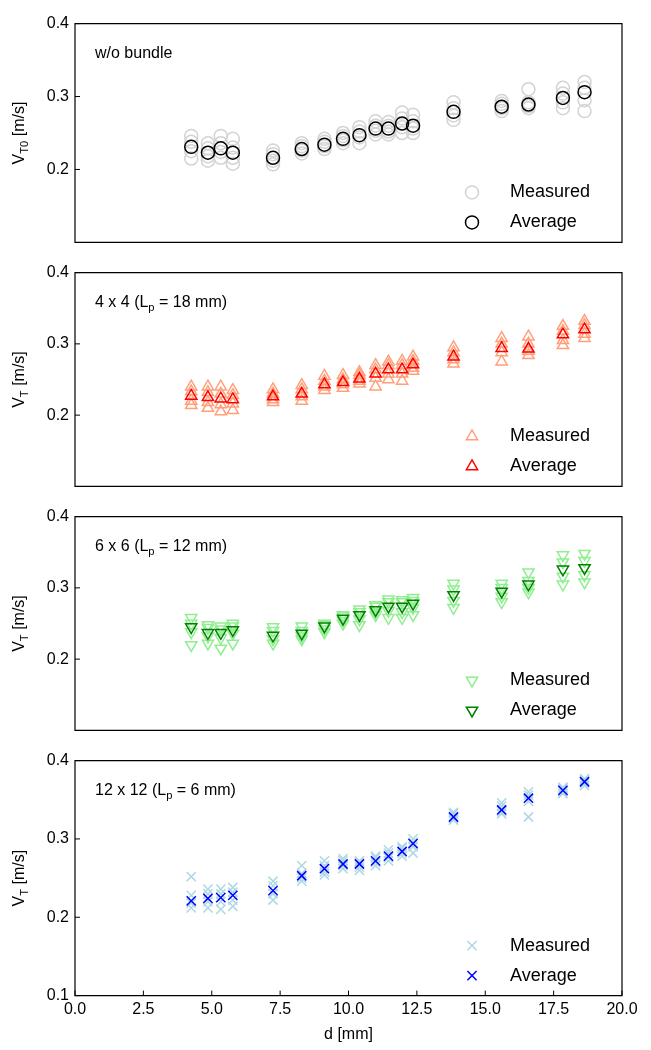 This screenshot has height=1050, width=651. I want to click on x-tick-label: 20.0, so click(622, 1008).